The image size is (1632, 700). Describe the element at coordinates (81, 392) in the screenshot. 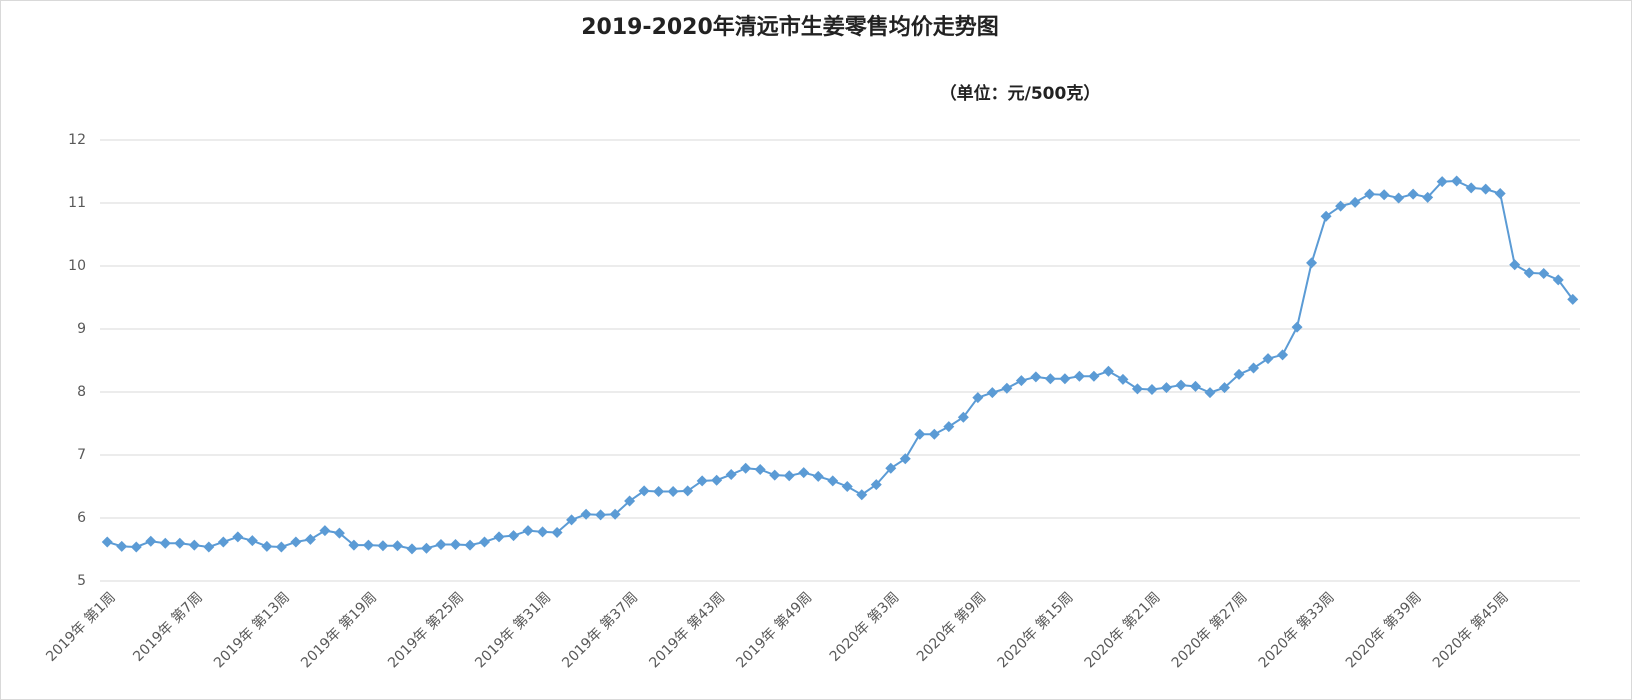

I see `y-tick-label: 8` at that location.